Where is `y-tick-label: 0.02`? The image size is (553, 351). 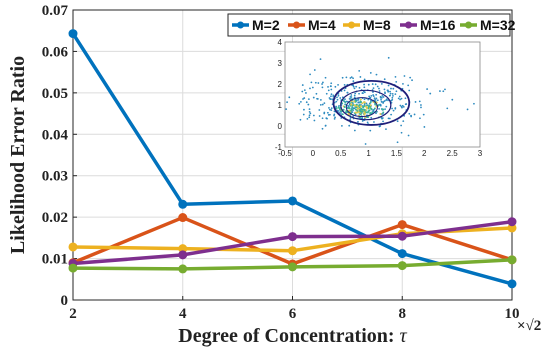 y-tick-label: 0.02 is located at coordinates (55, 218).